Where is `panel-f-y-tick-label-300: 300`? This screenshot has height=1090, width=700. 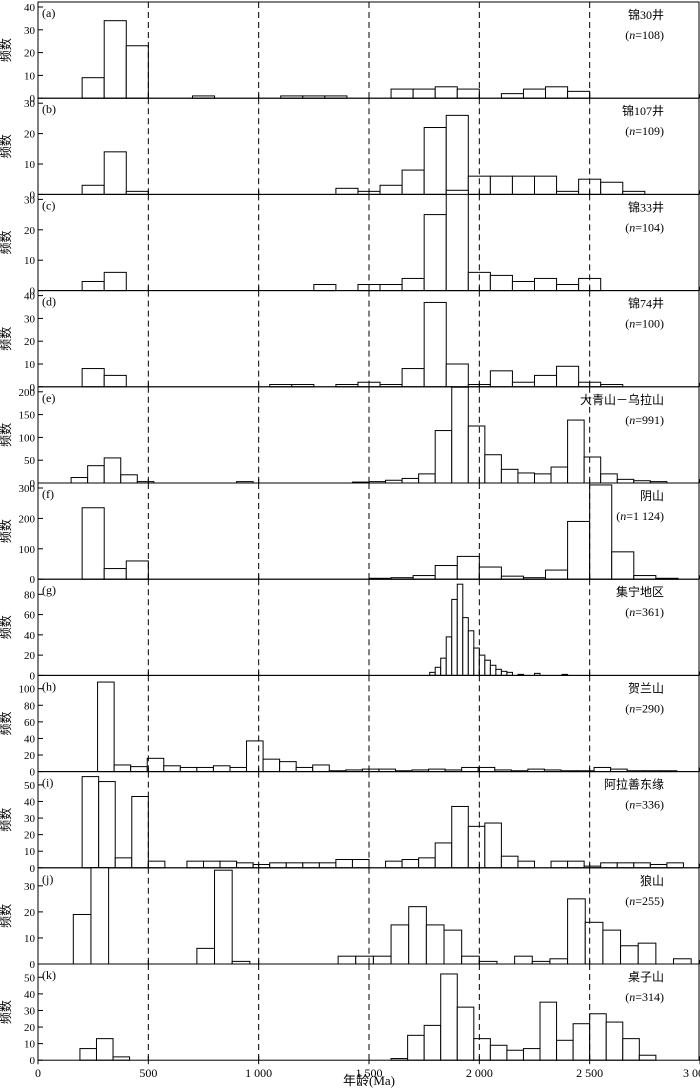 panel-f-y-tick-label-300: 300 is located at coordinates (27, 489).